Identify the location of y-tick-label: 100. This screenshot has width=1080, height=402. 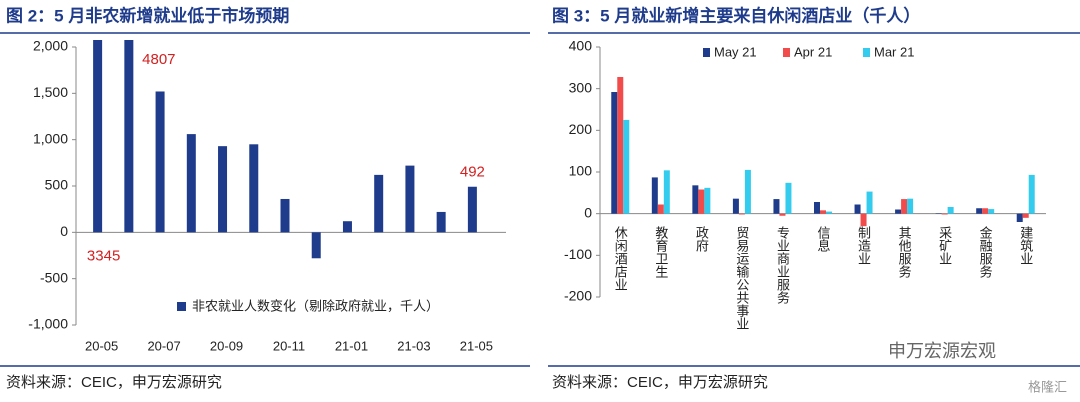
(581, 171).